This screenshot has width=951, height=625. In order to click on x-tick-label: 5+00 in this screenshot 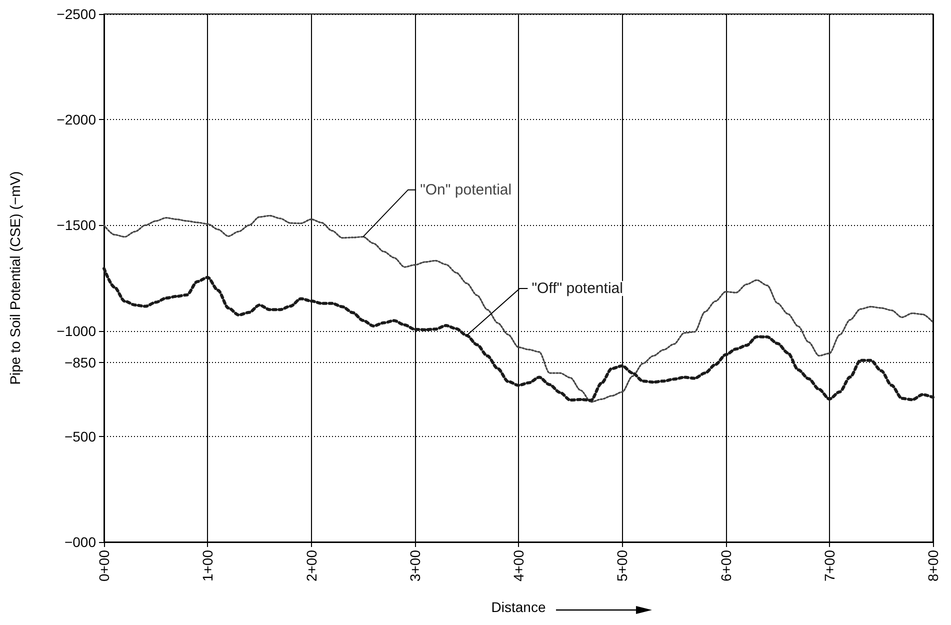, I will do `click(622, 566)`.